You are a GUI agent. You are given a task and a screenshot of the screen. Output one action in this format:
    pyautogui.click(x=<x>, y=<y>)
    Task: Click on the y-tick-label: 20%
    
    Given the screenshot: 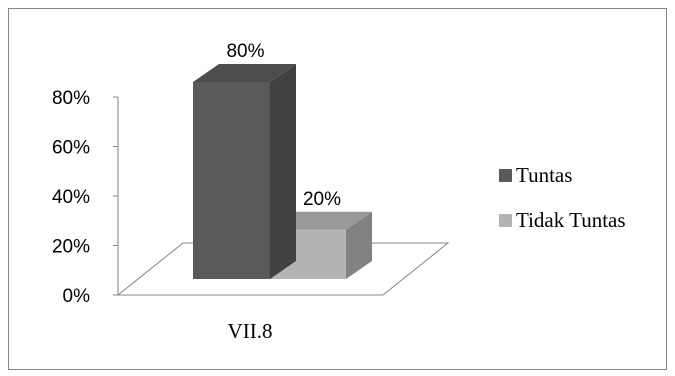 What is the action you would take?
    pyautogui.click(x=71, y=247)
    